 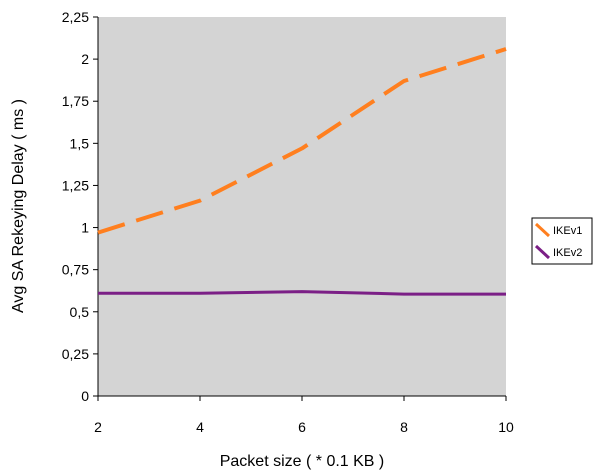 I want to click on y-tick-label: 0, so click(x=85, y=396).